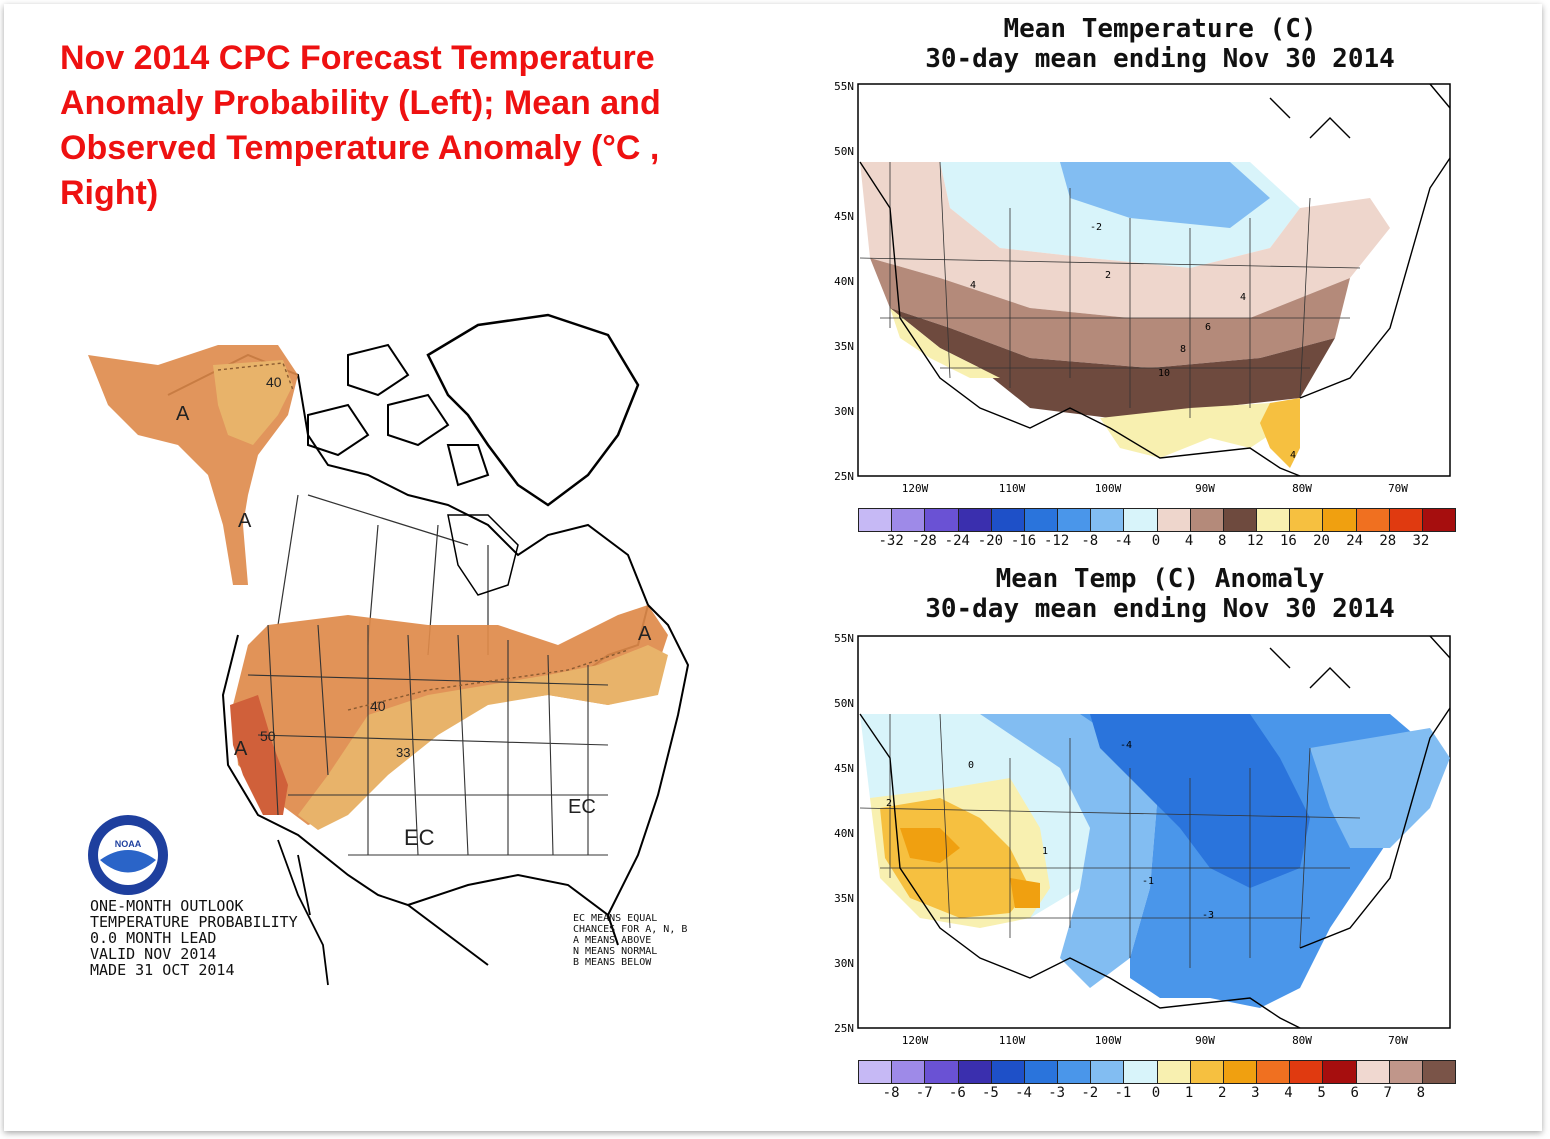 This screenshot has height=1139, width=1550. I want to click on anomaly-colorbar, so click(1157, 1072).